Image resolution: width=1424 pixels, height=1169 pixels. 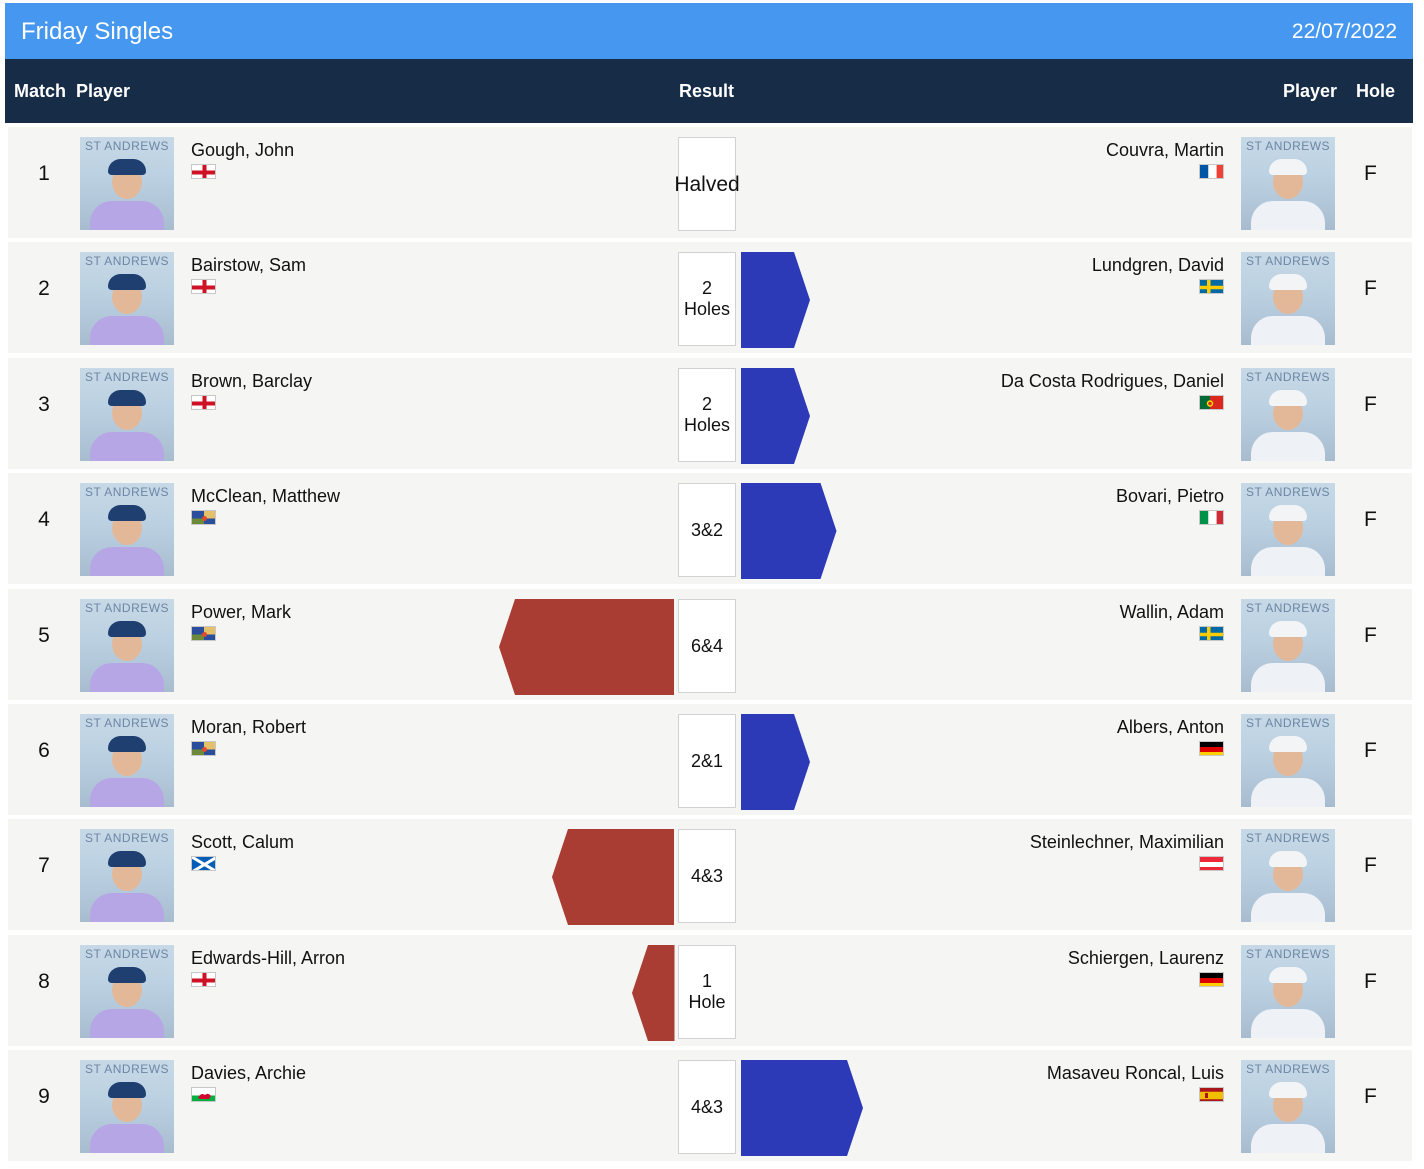 I want to click on left-player-name: Bairstow, Sam, so click(x=249, y=265).